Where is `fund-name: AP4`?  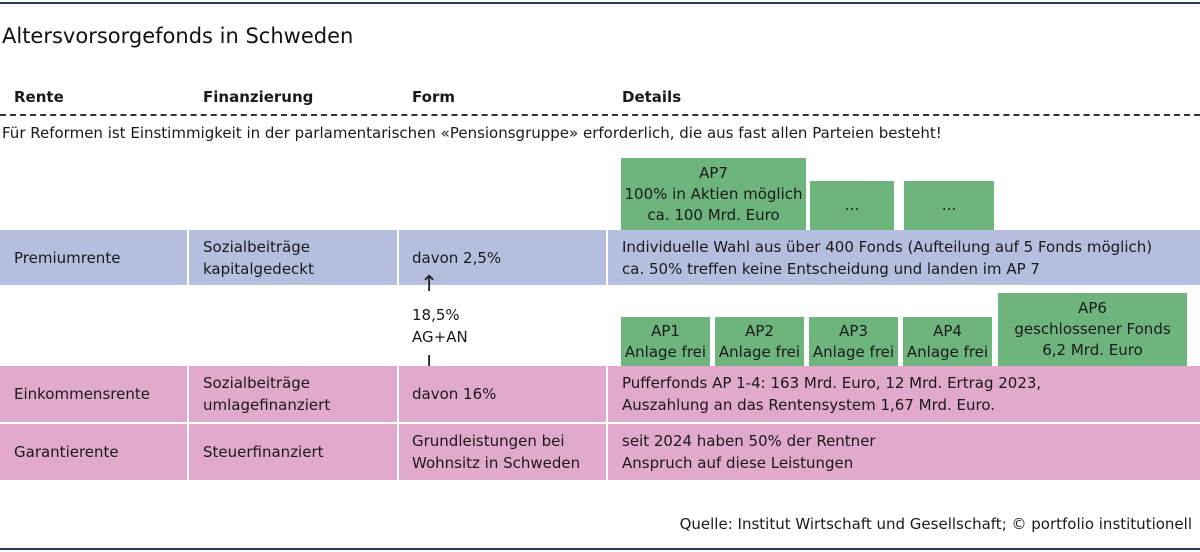
fund-name: AP4 is located at coordinates (947, 331).